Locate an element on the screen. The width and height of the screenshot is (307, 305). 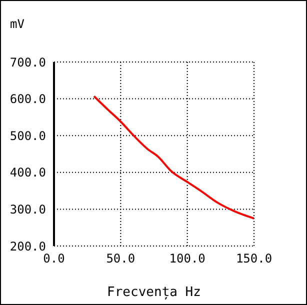
x-tick-label: 100.0 is located at coordinates (187, 259).